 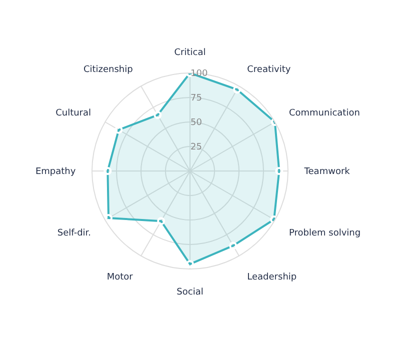 I want to click on y-tick-label: 50, so click(x=196, y=123).